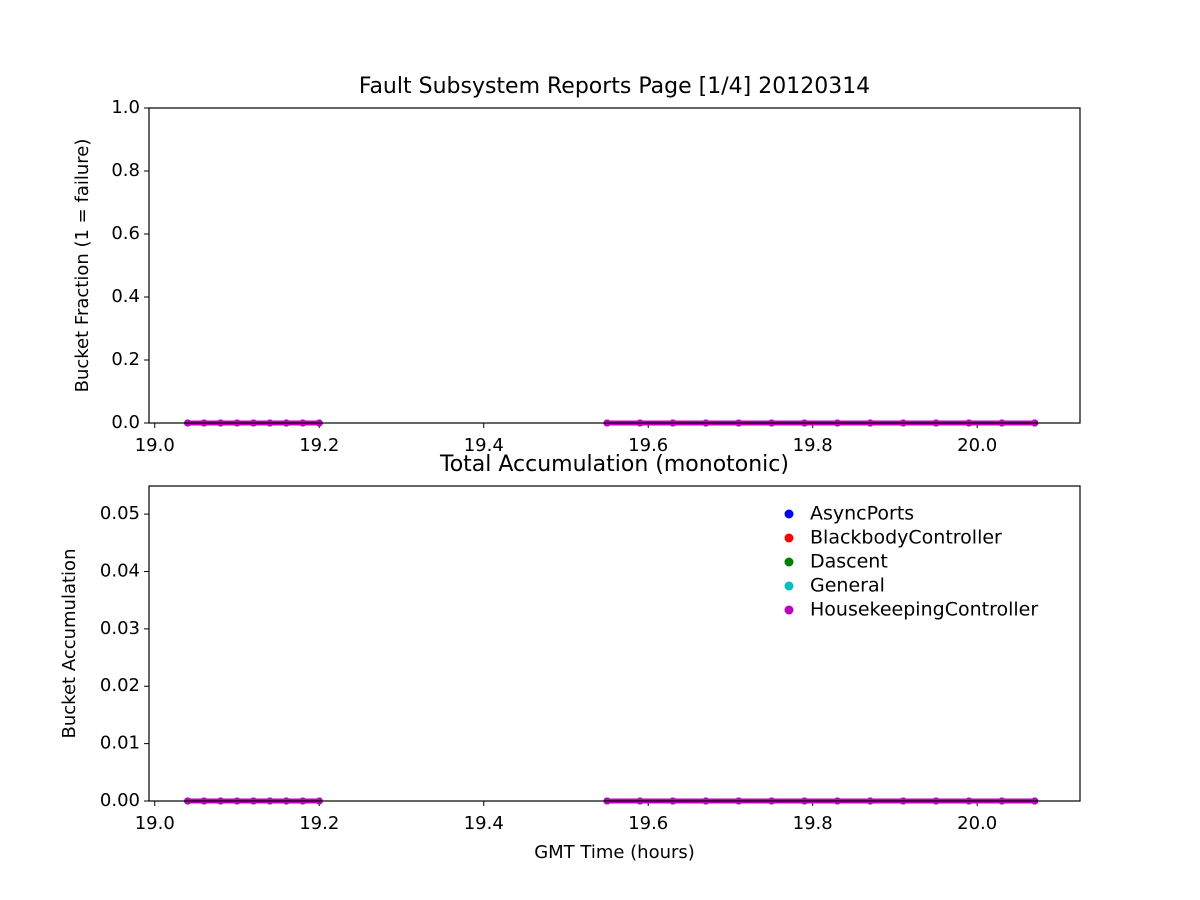  I want to click on legend-label: Dascent, so click(849, 562).